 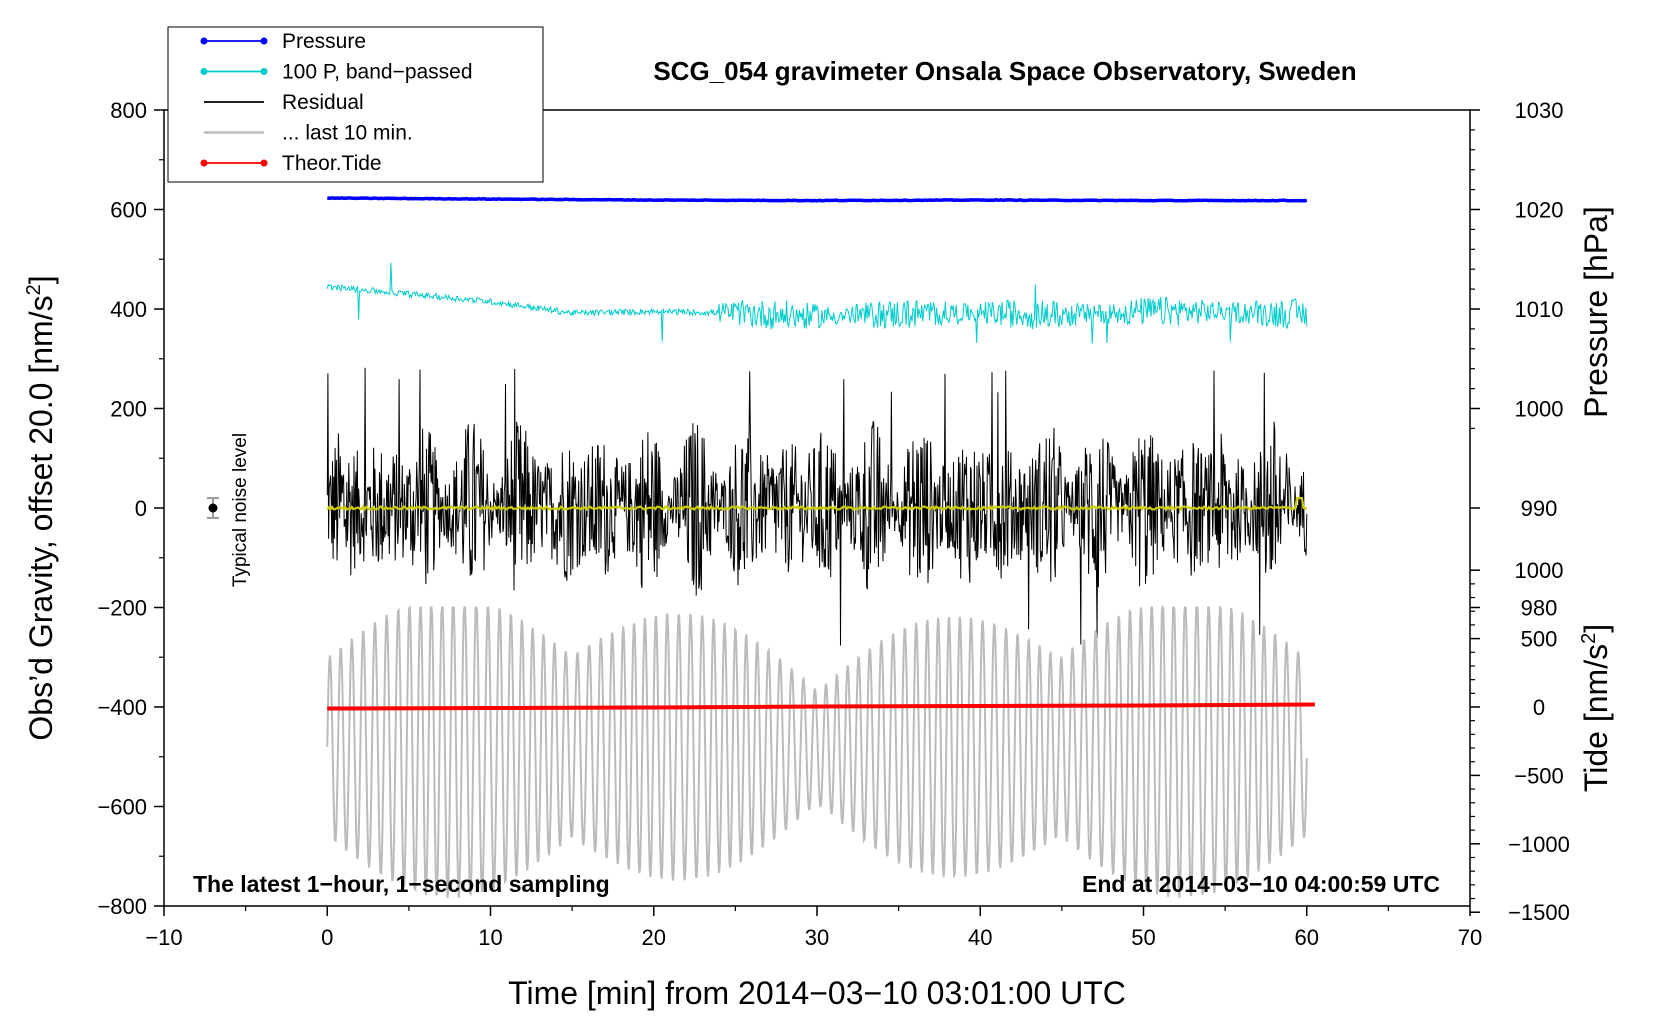 I want to click on annotation-sampling: The latest 1−hour, 1−second sampling, so click(x=401, y=884).